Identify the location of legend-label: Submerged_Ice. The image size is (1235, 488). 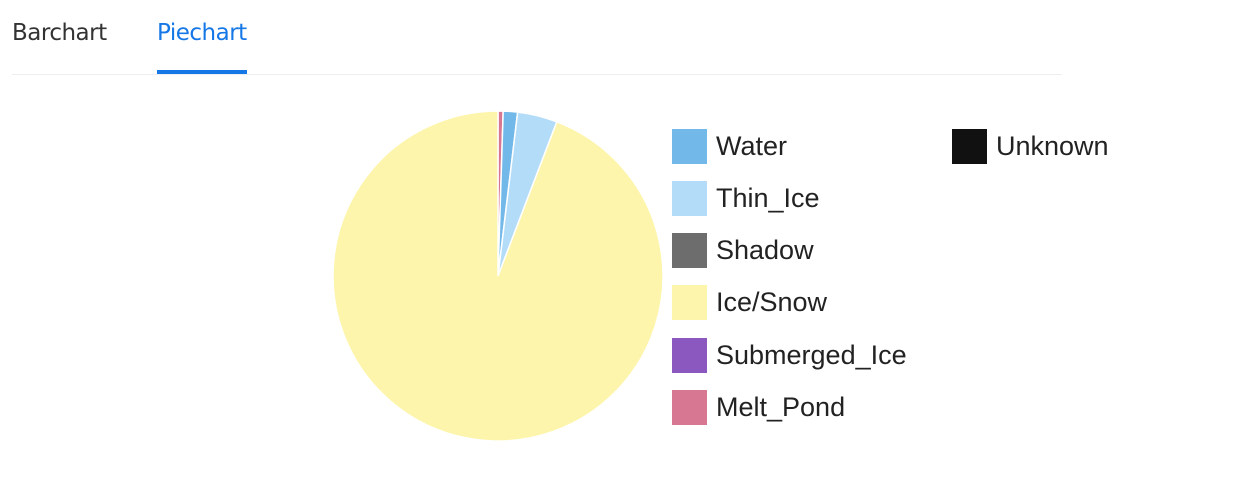
(811, 354).